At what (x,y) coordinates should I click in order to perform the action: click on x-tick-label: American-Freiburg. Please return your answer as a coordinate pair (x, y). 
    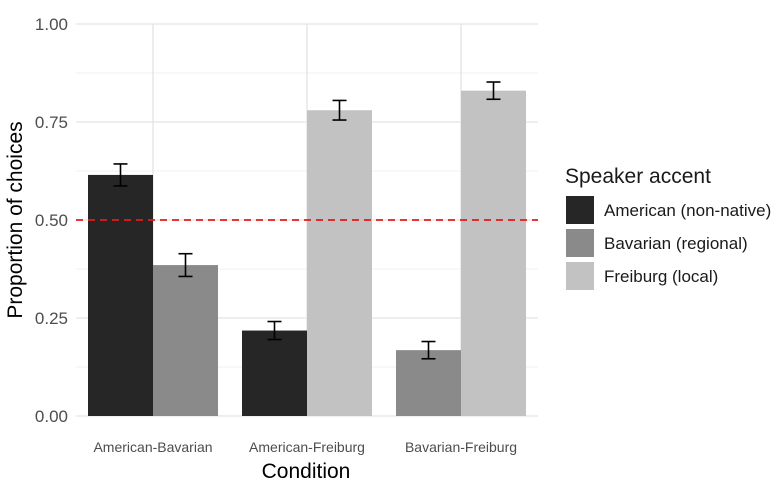
    Looking at the image, I should click on (307, 447).